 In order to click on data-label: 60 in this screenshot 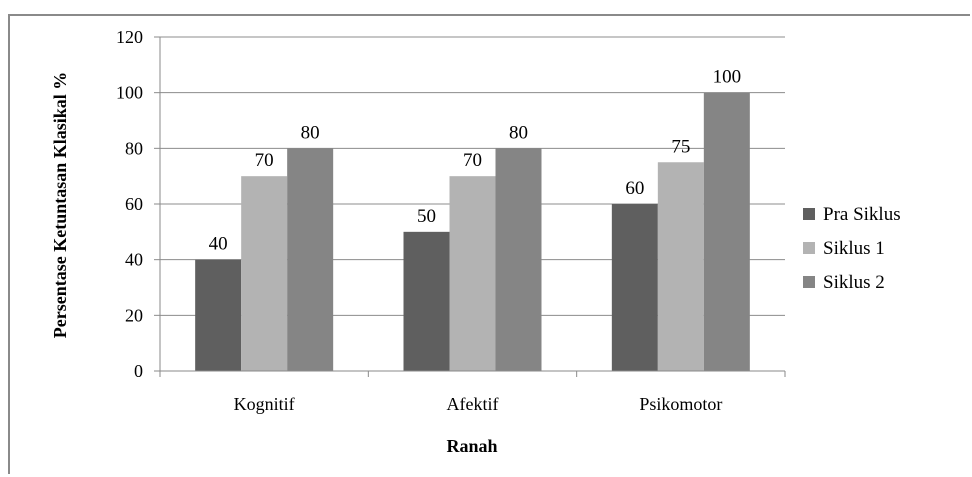, I will do `click(634, 188)`.